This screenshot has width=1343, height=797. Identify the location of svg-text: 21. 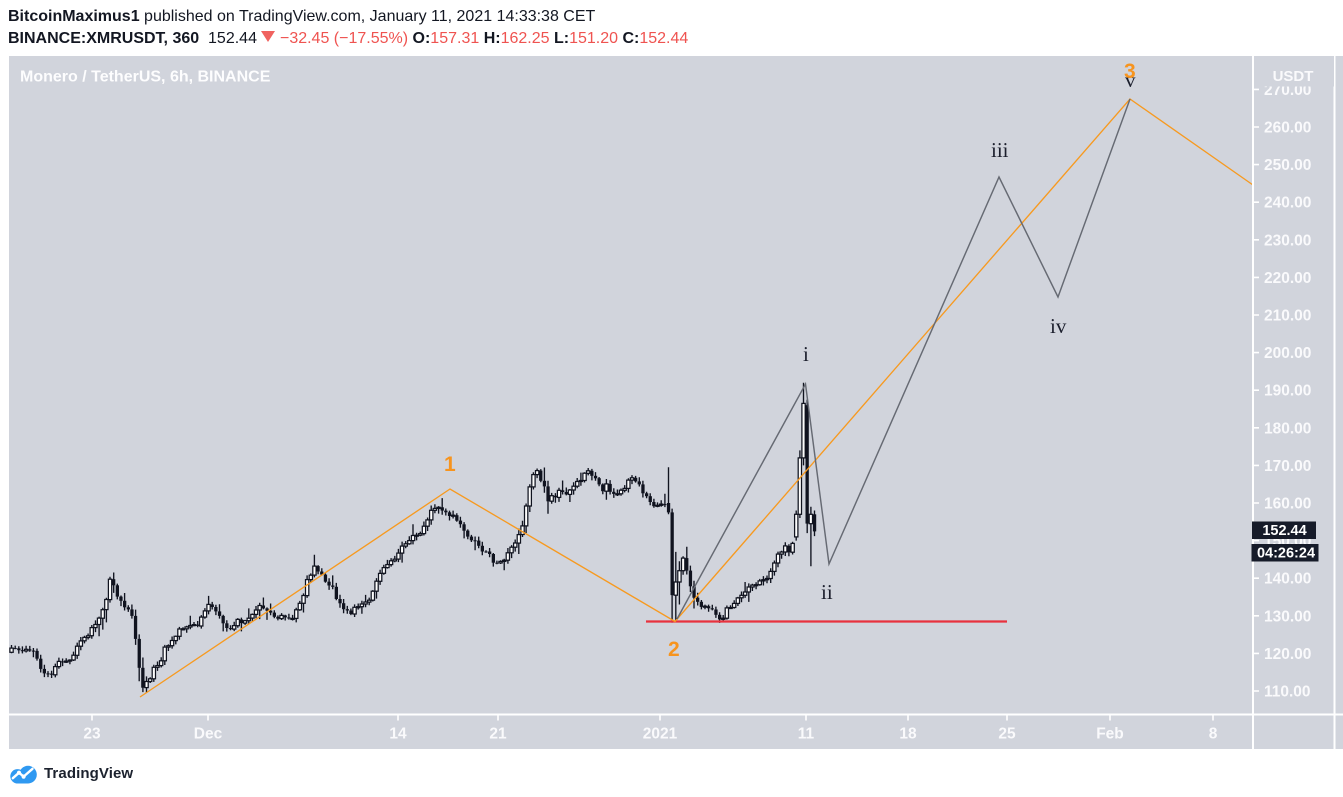
(498, 734).